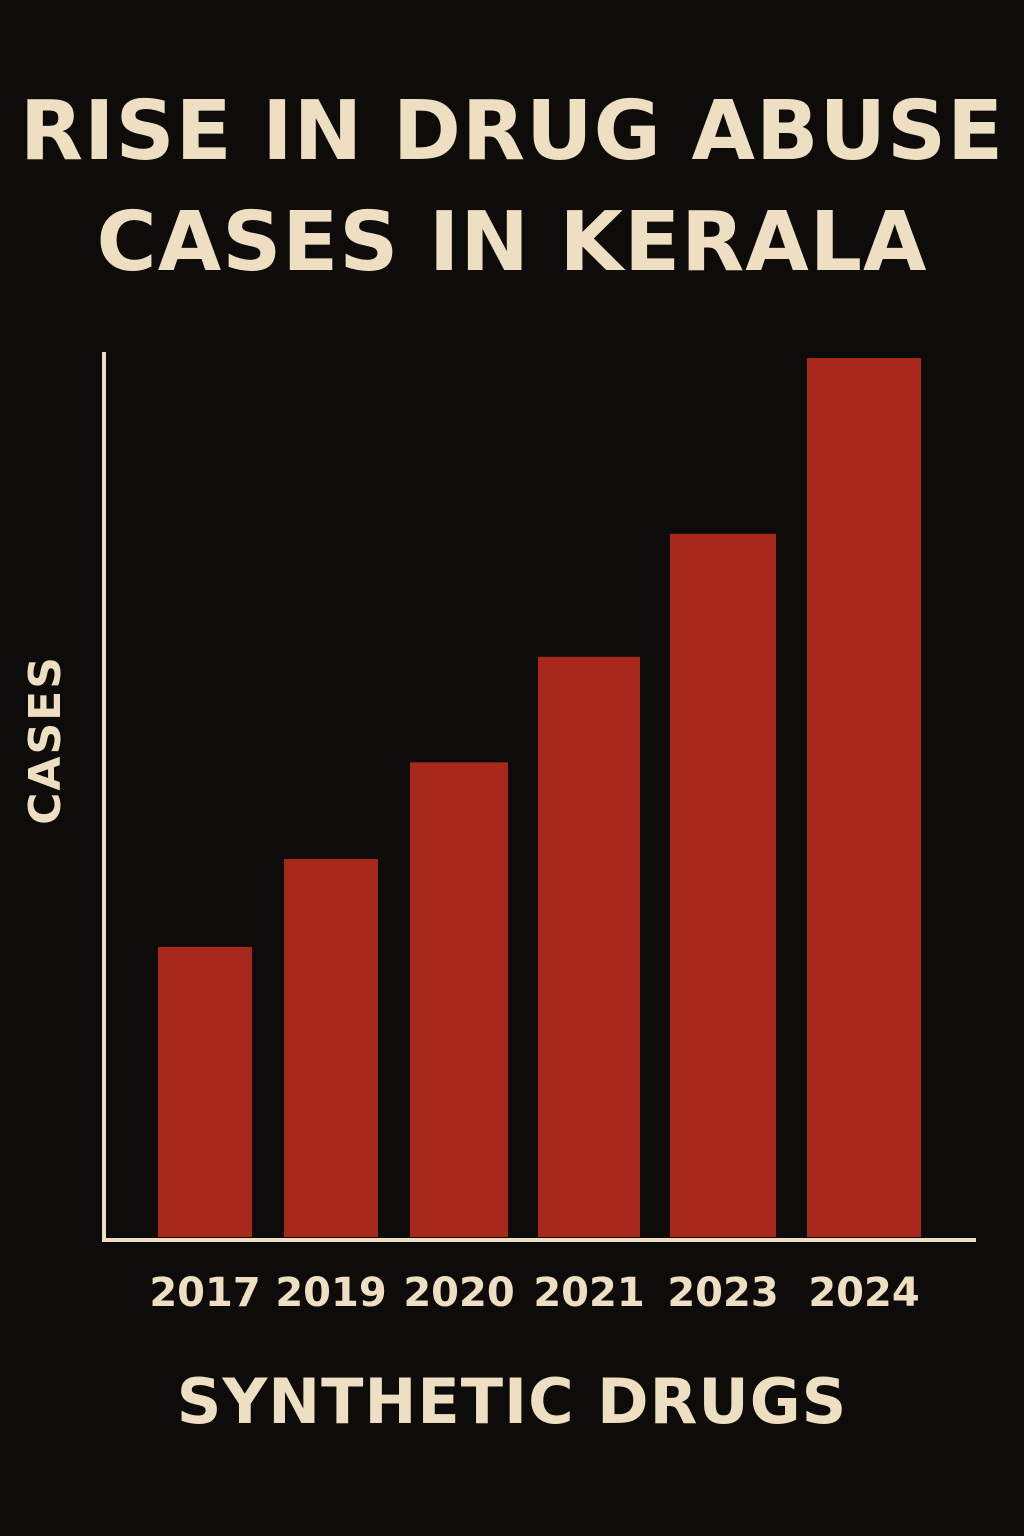  I want to click on bar-2024, so click(864, 797).